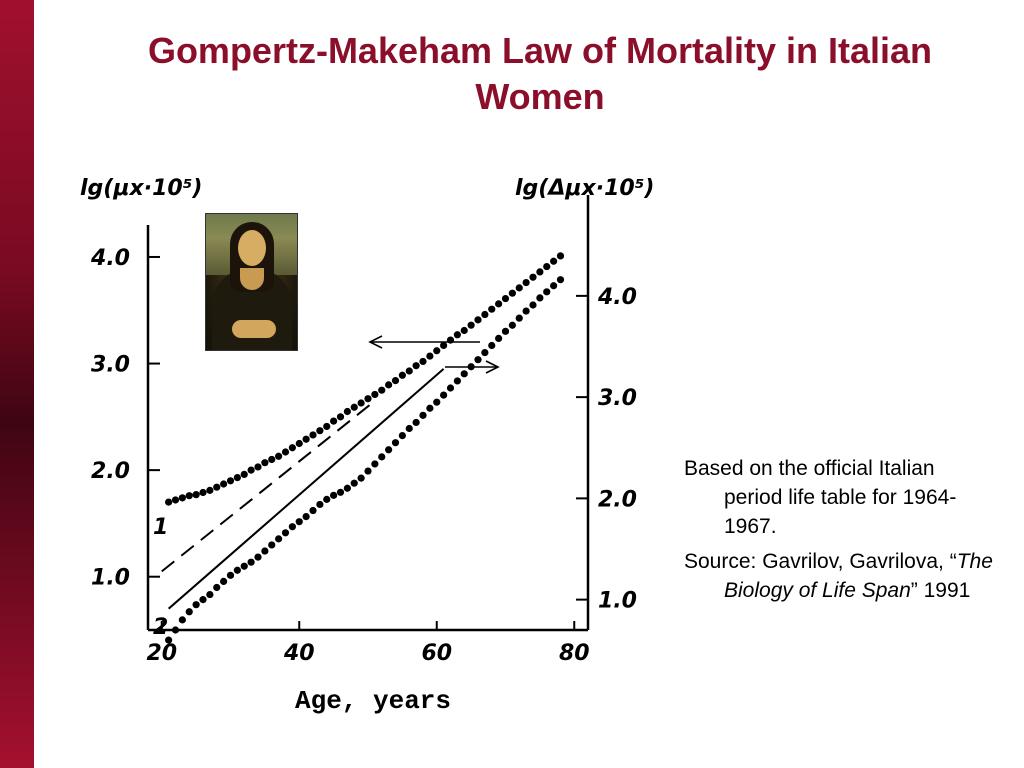  I want to click on series-1-annotation: 1, so click(160, 527).